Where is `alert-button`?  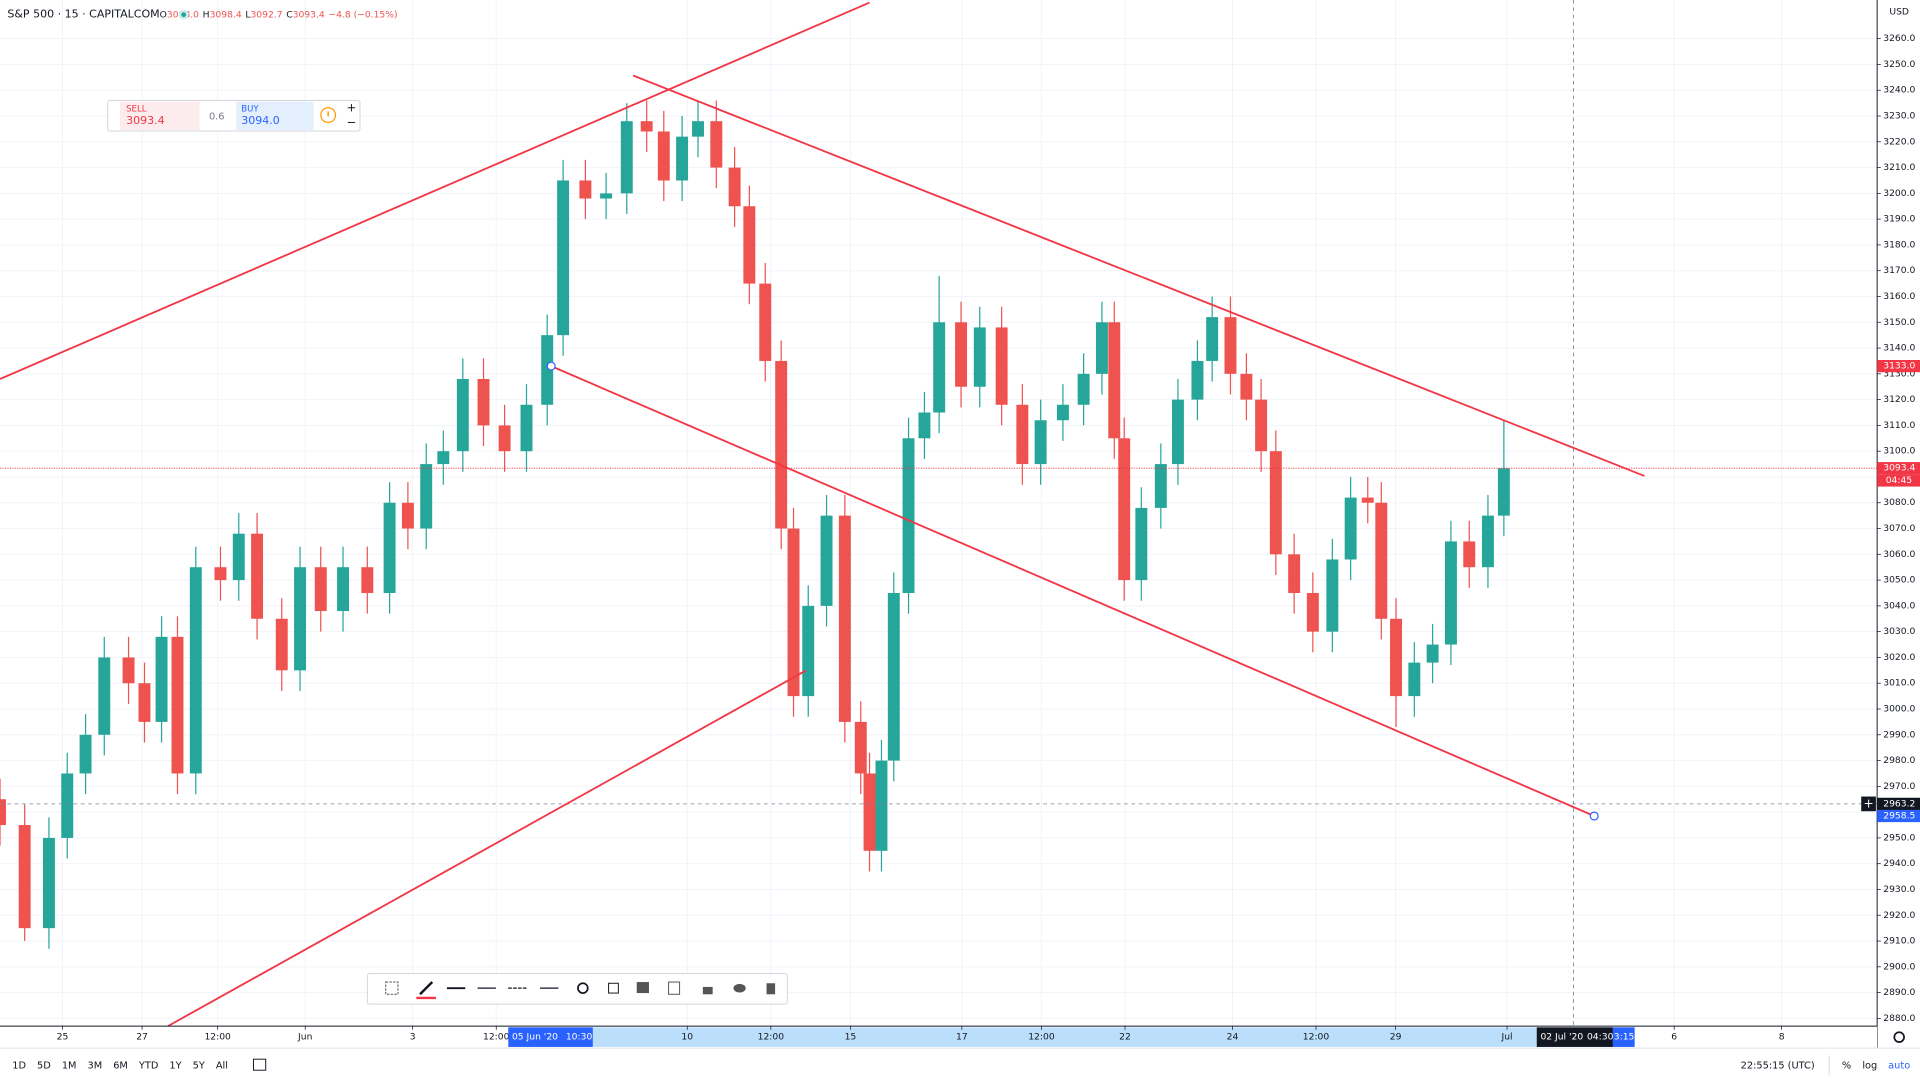
alert-button is located at coordinates (613, 988).